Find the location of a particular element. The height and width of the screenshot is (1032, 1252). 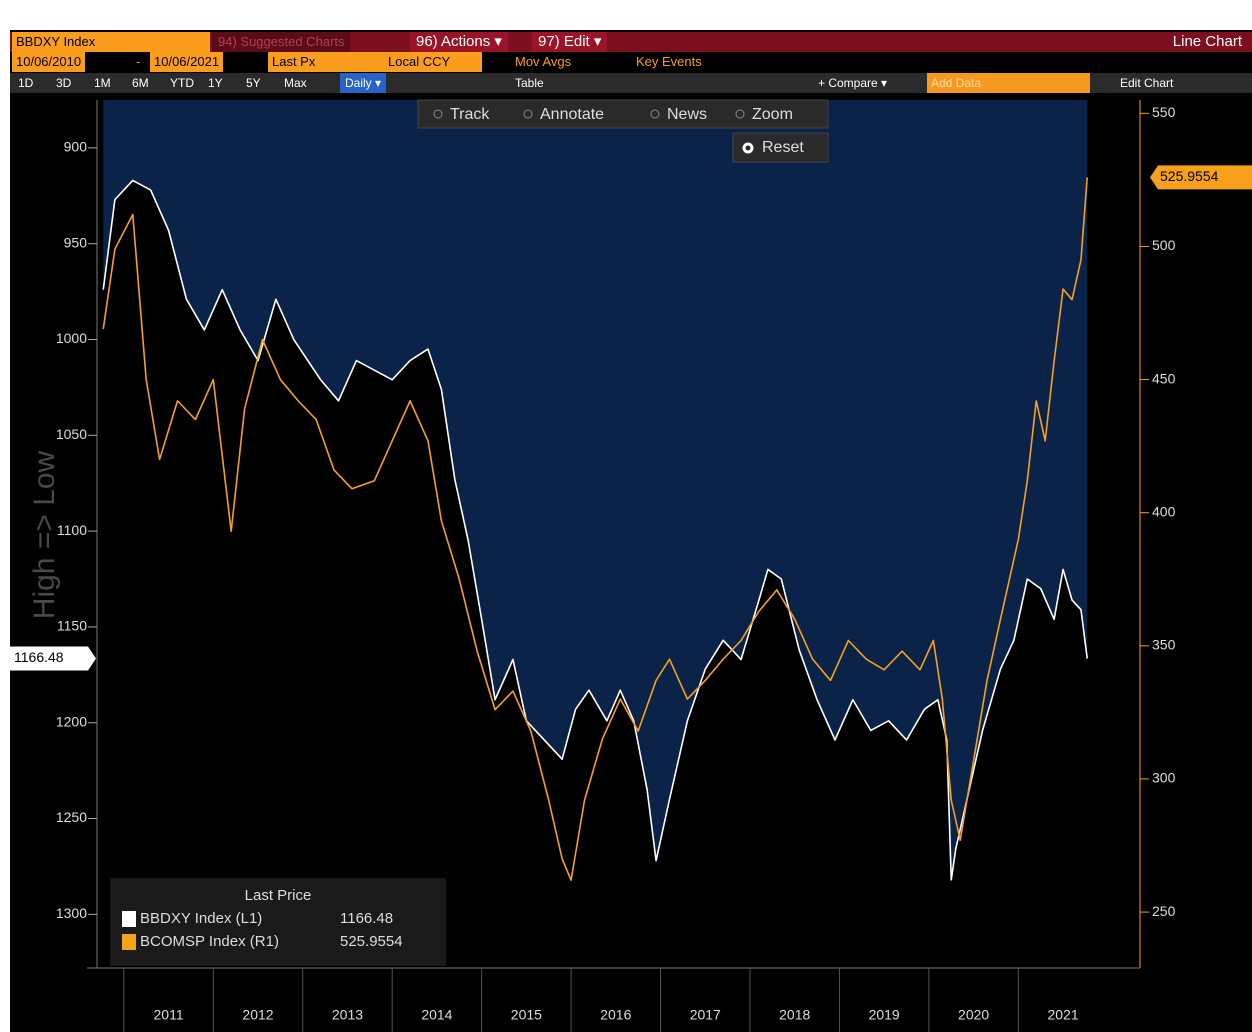

x-tick-label: 2016 is located at coordinates (615, 1015).